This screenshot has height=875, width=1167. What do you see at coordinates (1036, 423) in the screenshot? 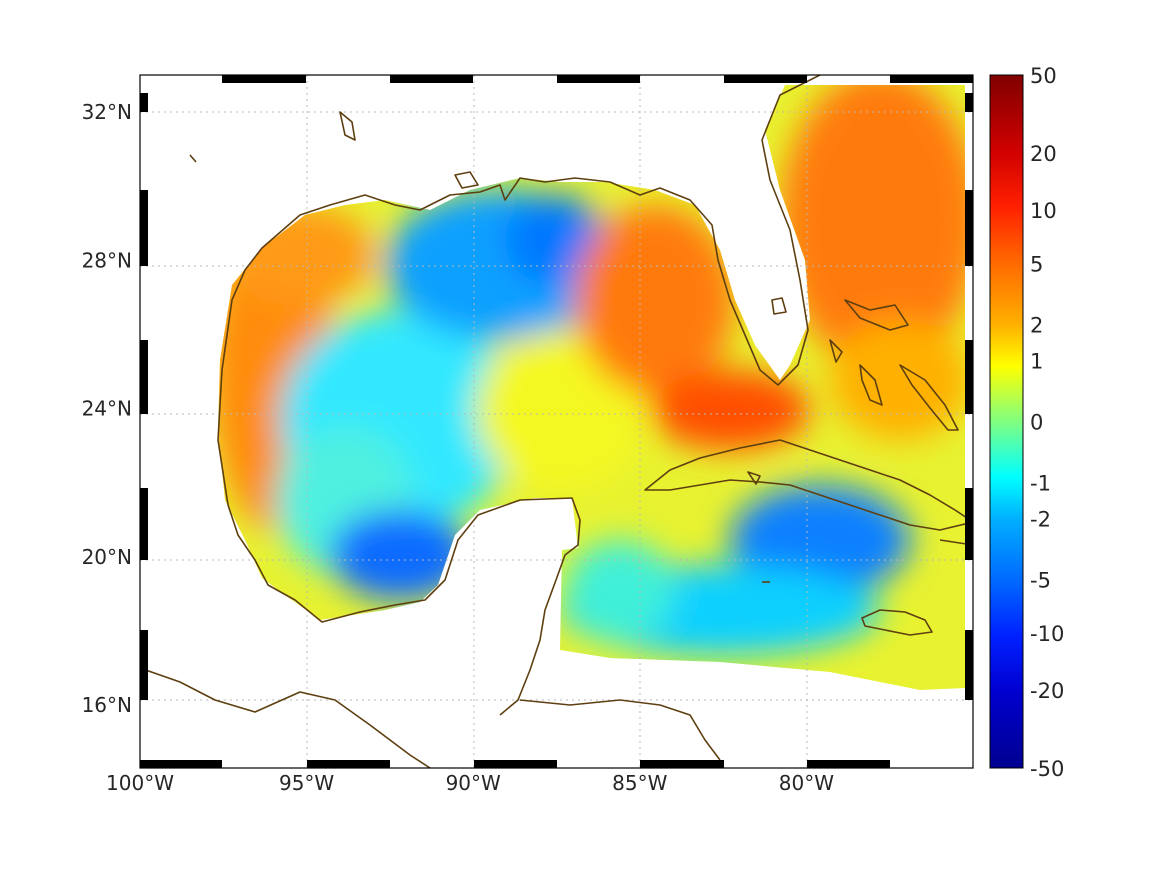
I see `colorbar-tick-label: 0` at bounding box center [1036, 423].